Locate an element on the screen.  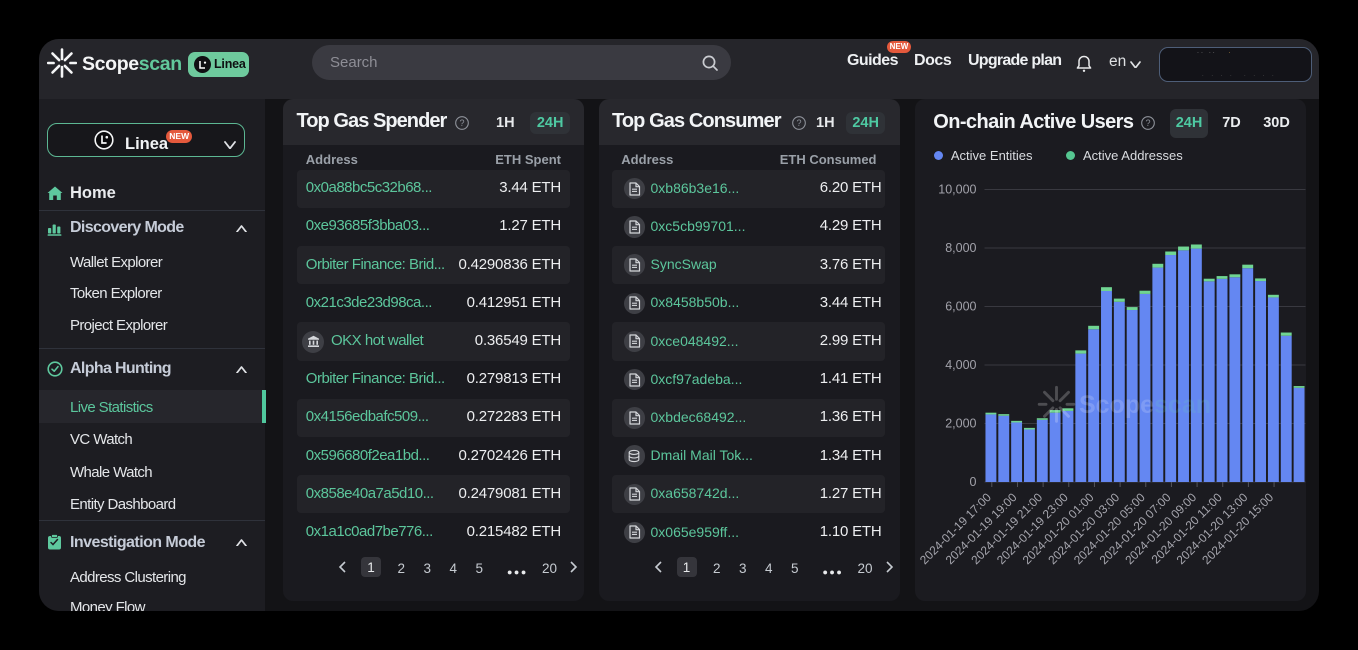
svg-text: Scopescan is located at coordinates (1145, 405).